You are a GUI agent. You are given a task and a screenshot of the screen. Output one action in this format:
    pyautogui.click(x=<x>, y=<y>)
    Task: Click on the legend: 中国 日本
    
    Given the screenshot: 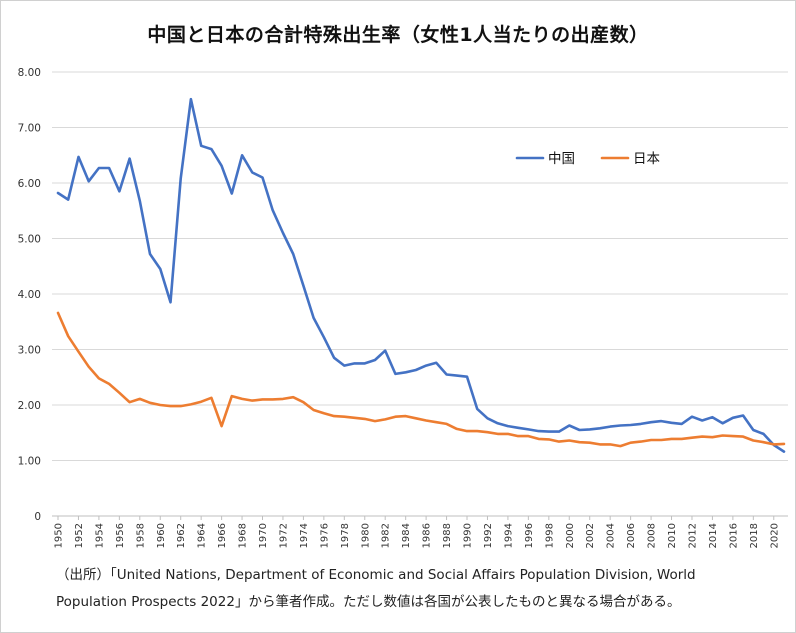 What is the action you would take?
    pyautogui.click(x=588, y=159)
    